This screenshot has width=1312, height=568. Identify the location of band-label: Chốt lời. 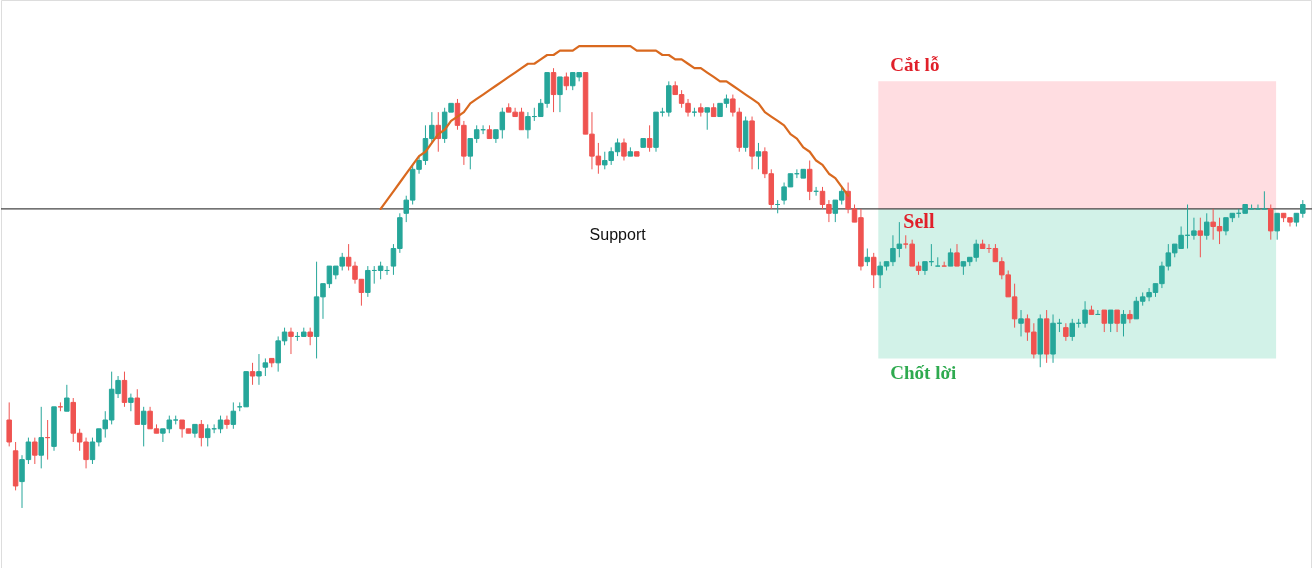
(923, 373).